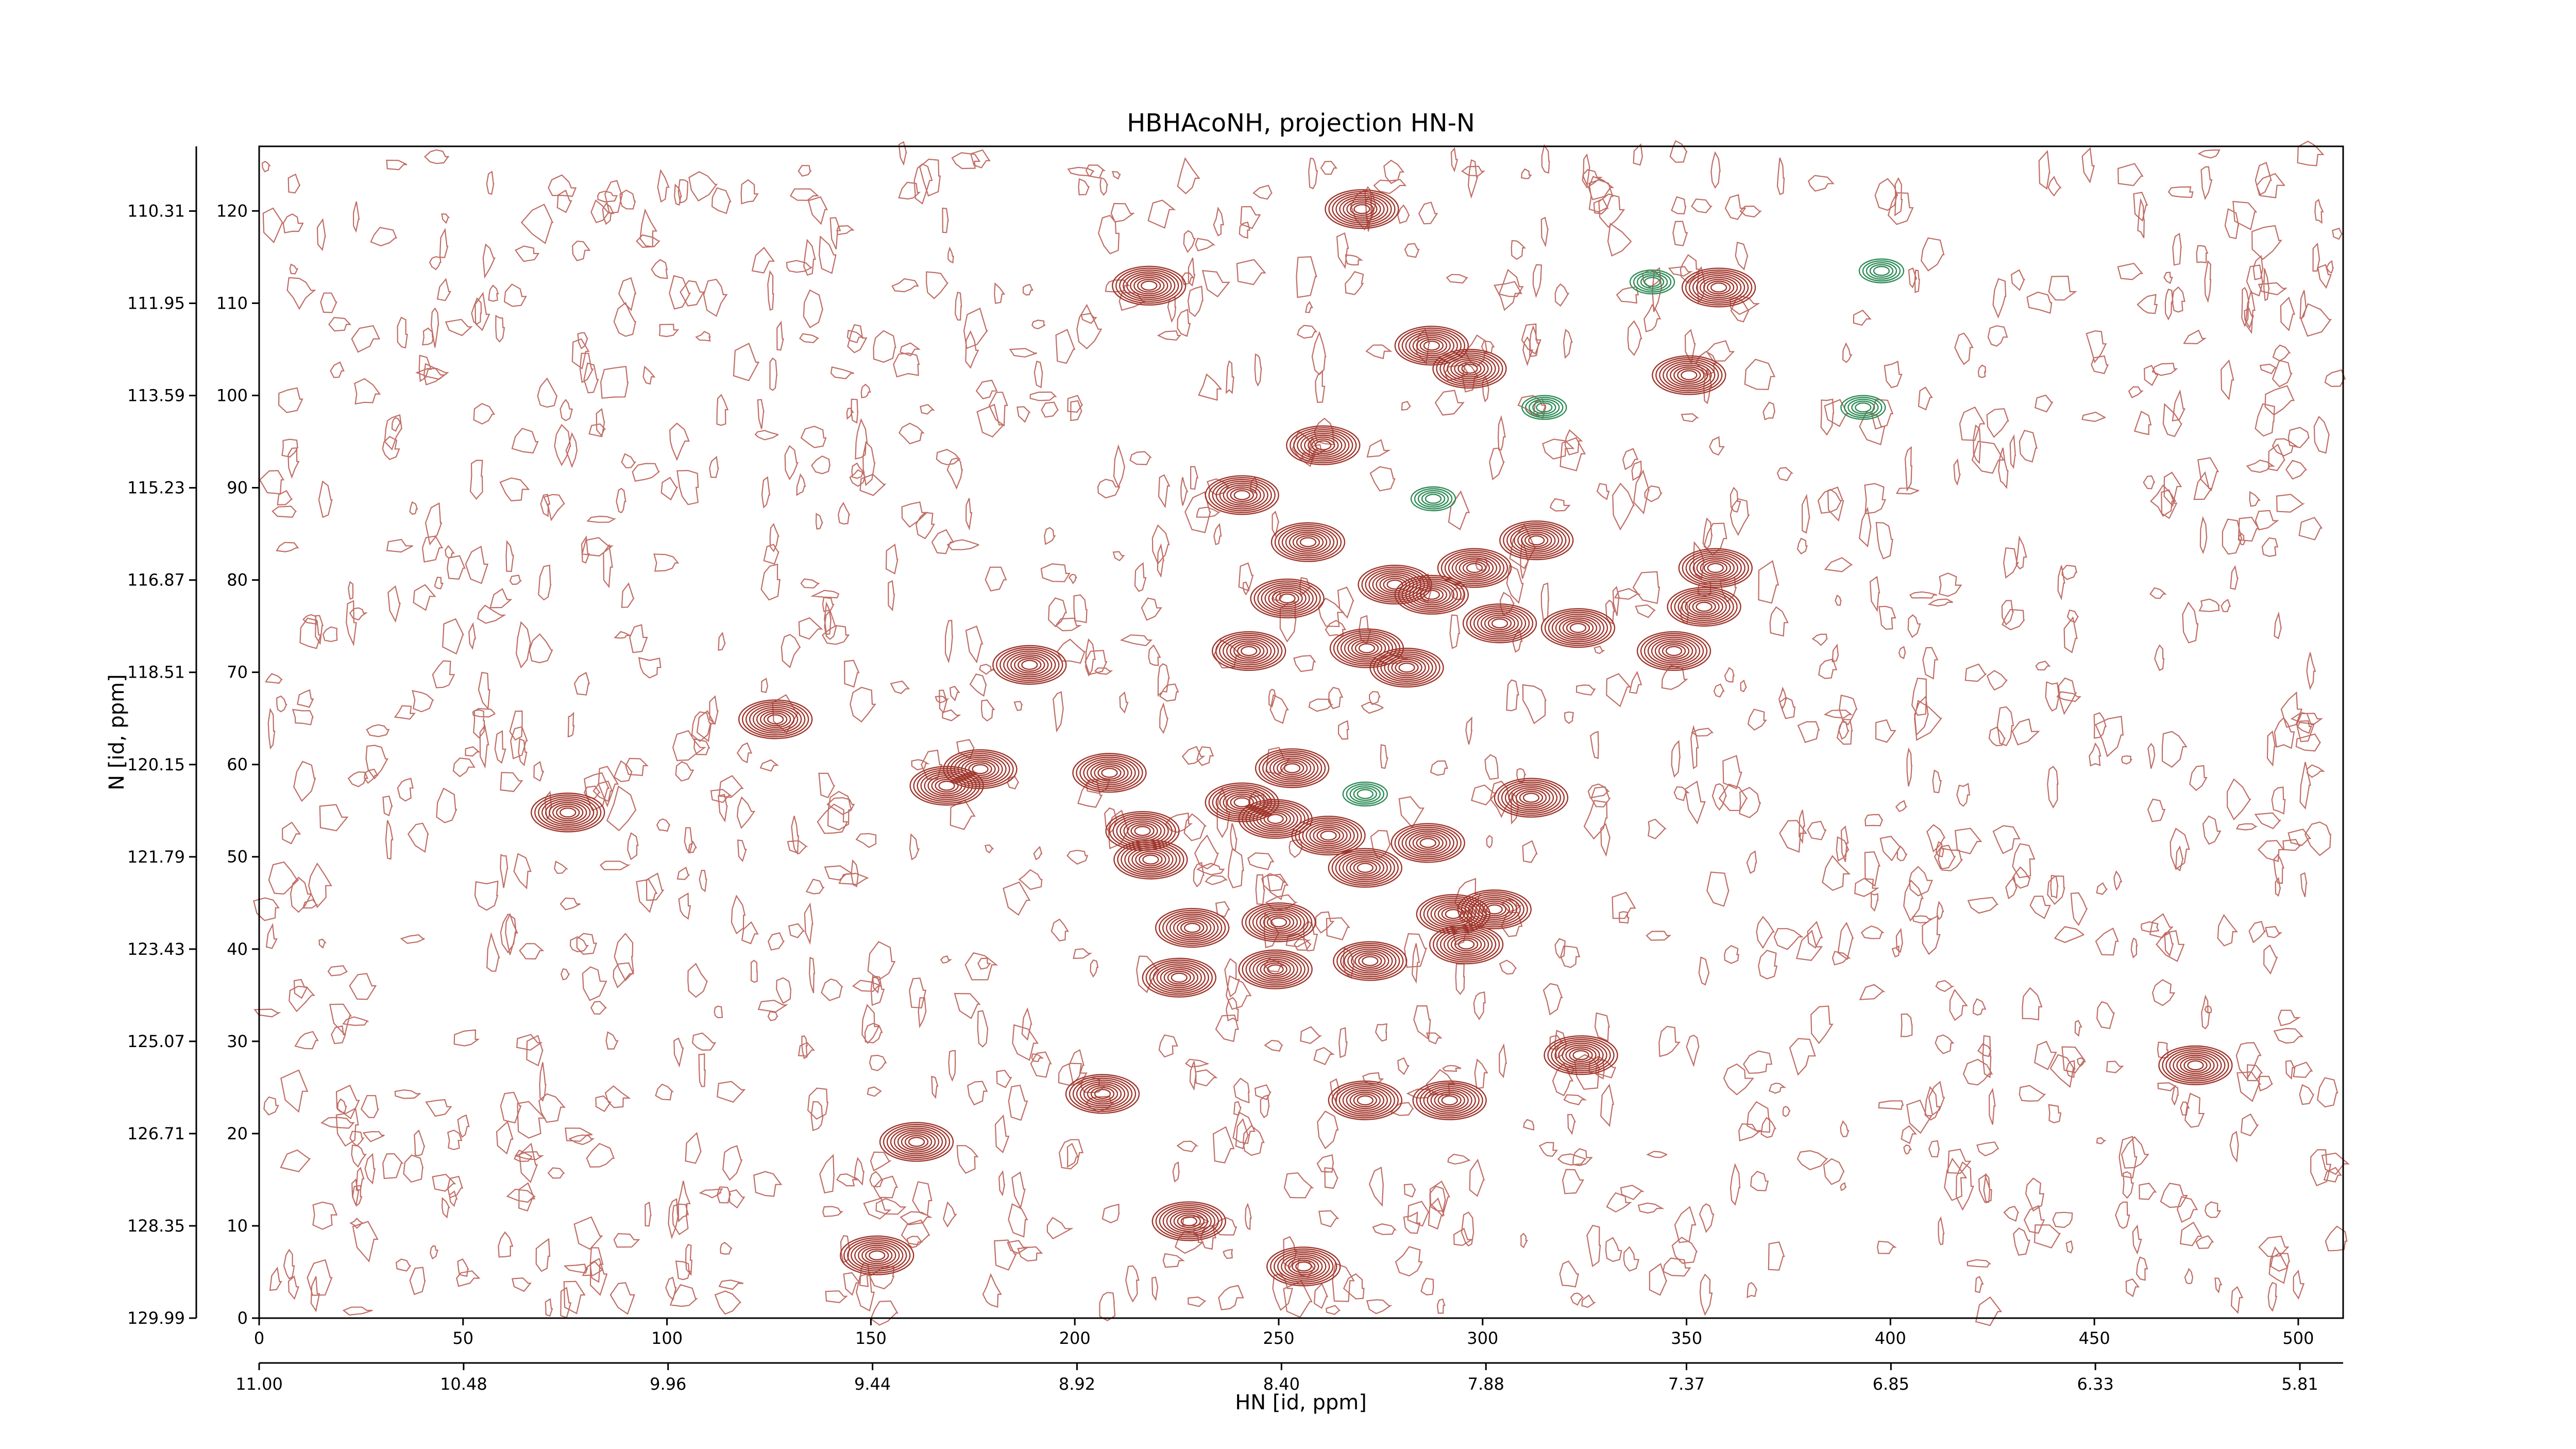 The width and height of the screenshot is (2576, 1449). I want to click on x-tick-label: 50, so click(462, 1338).